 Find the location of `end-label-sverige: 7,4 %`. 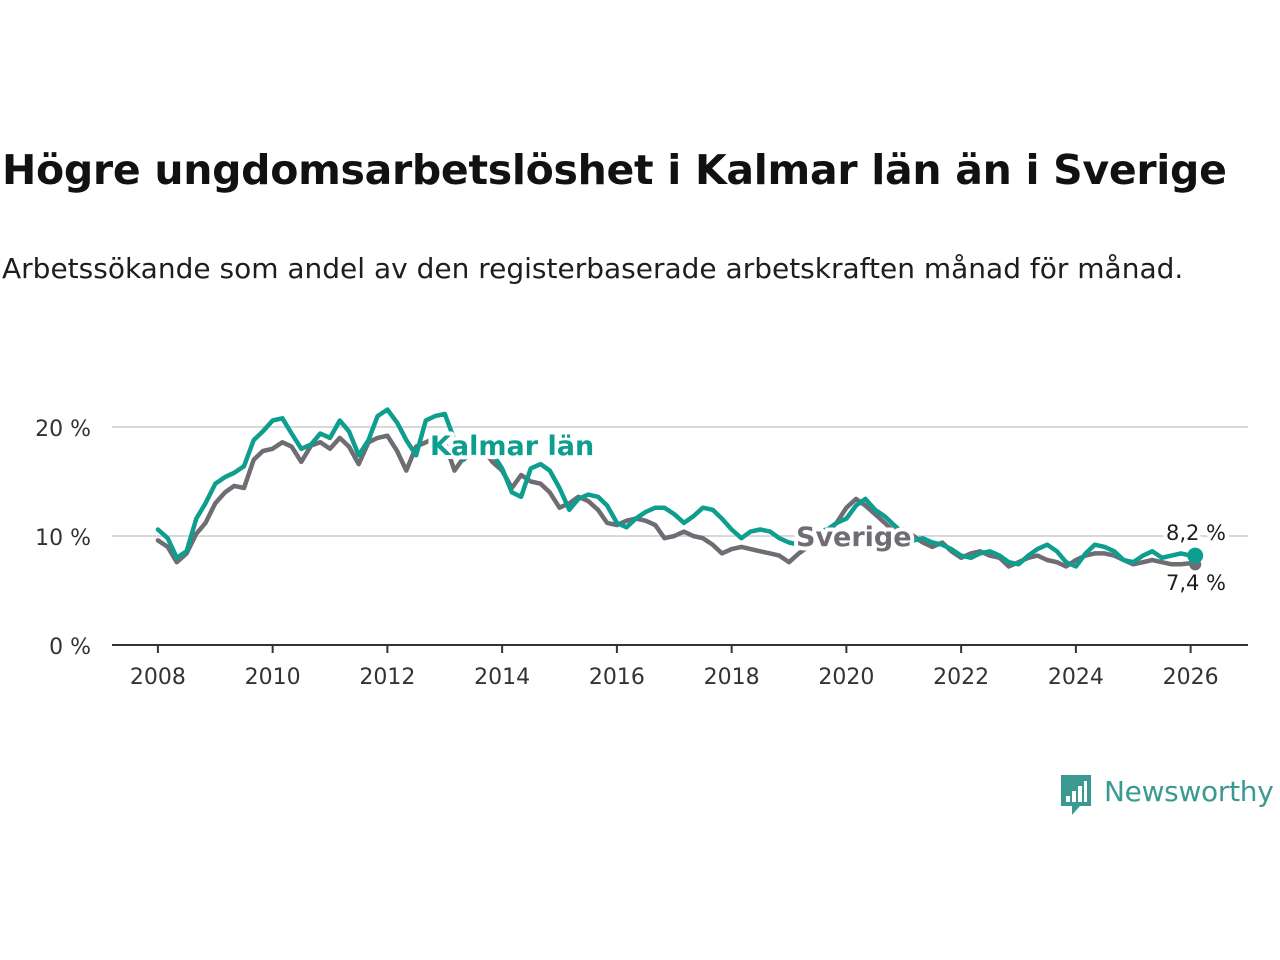

end-label-sverige: 7,4 % is located at coordinates (1196, 583).